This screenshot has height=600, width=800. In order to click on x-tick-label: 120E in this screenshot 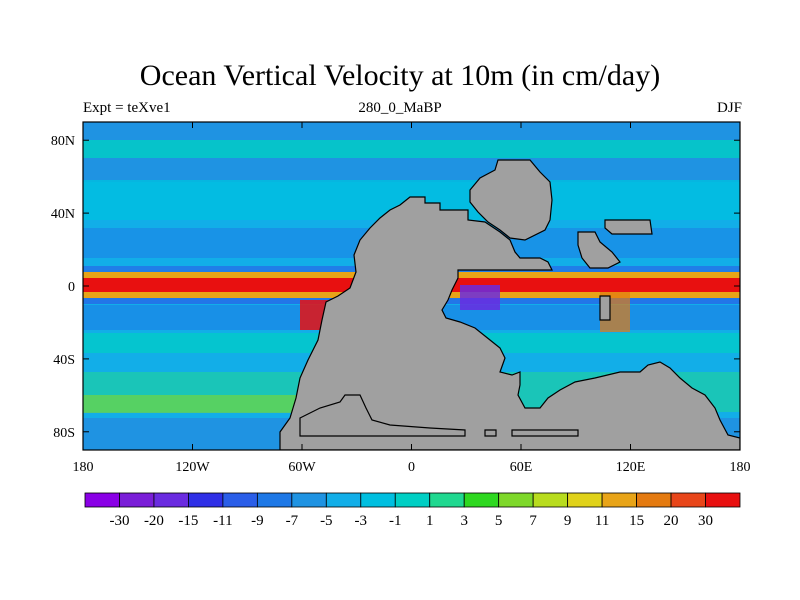, I will do `click(631, 467)`.